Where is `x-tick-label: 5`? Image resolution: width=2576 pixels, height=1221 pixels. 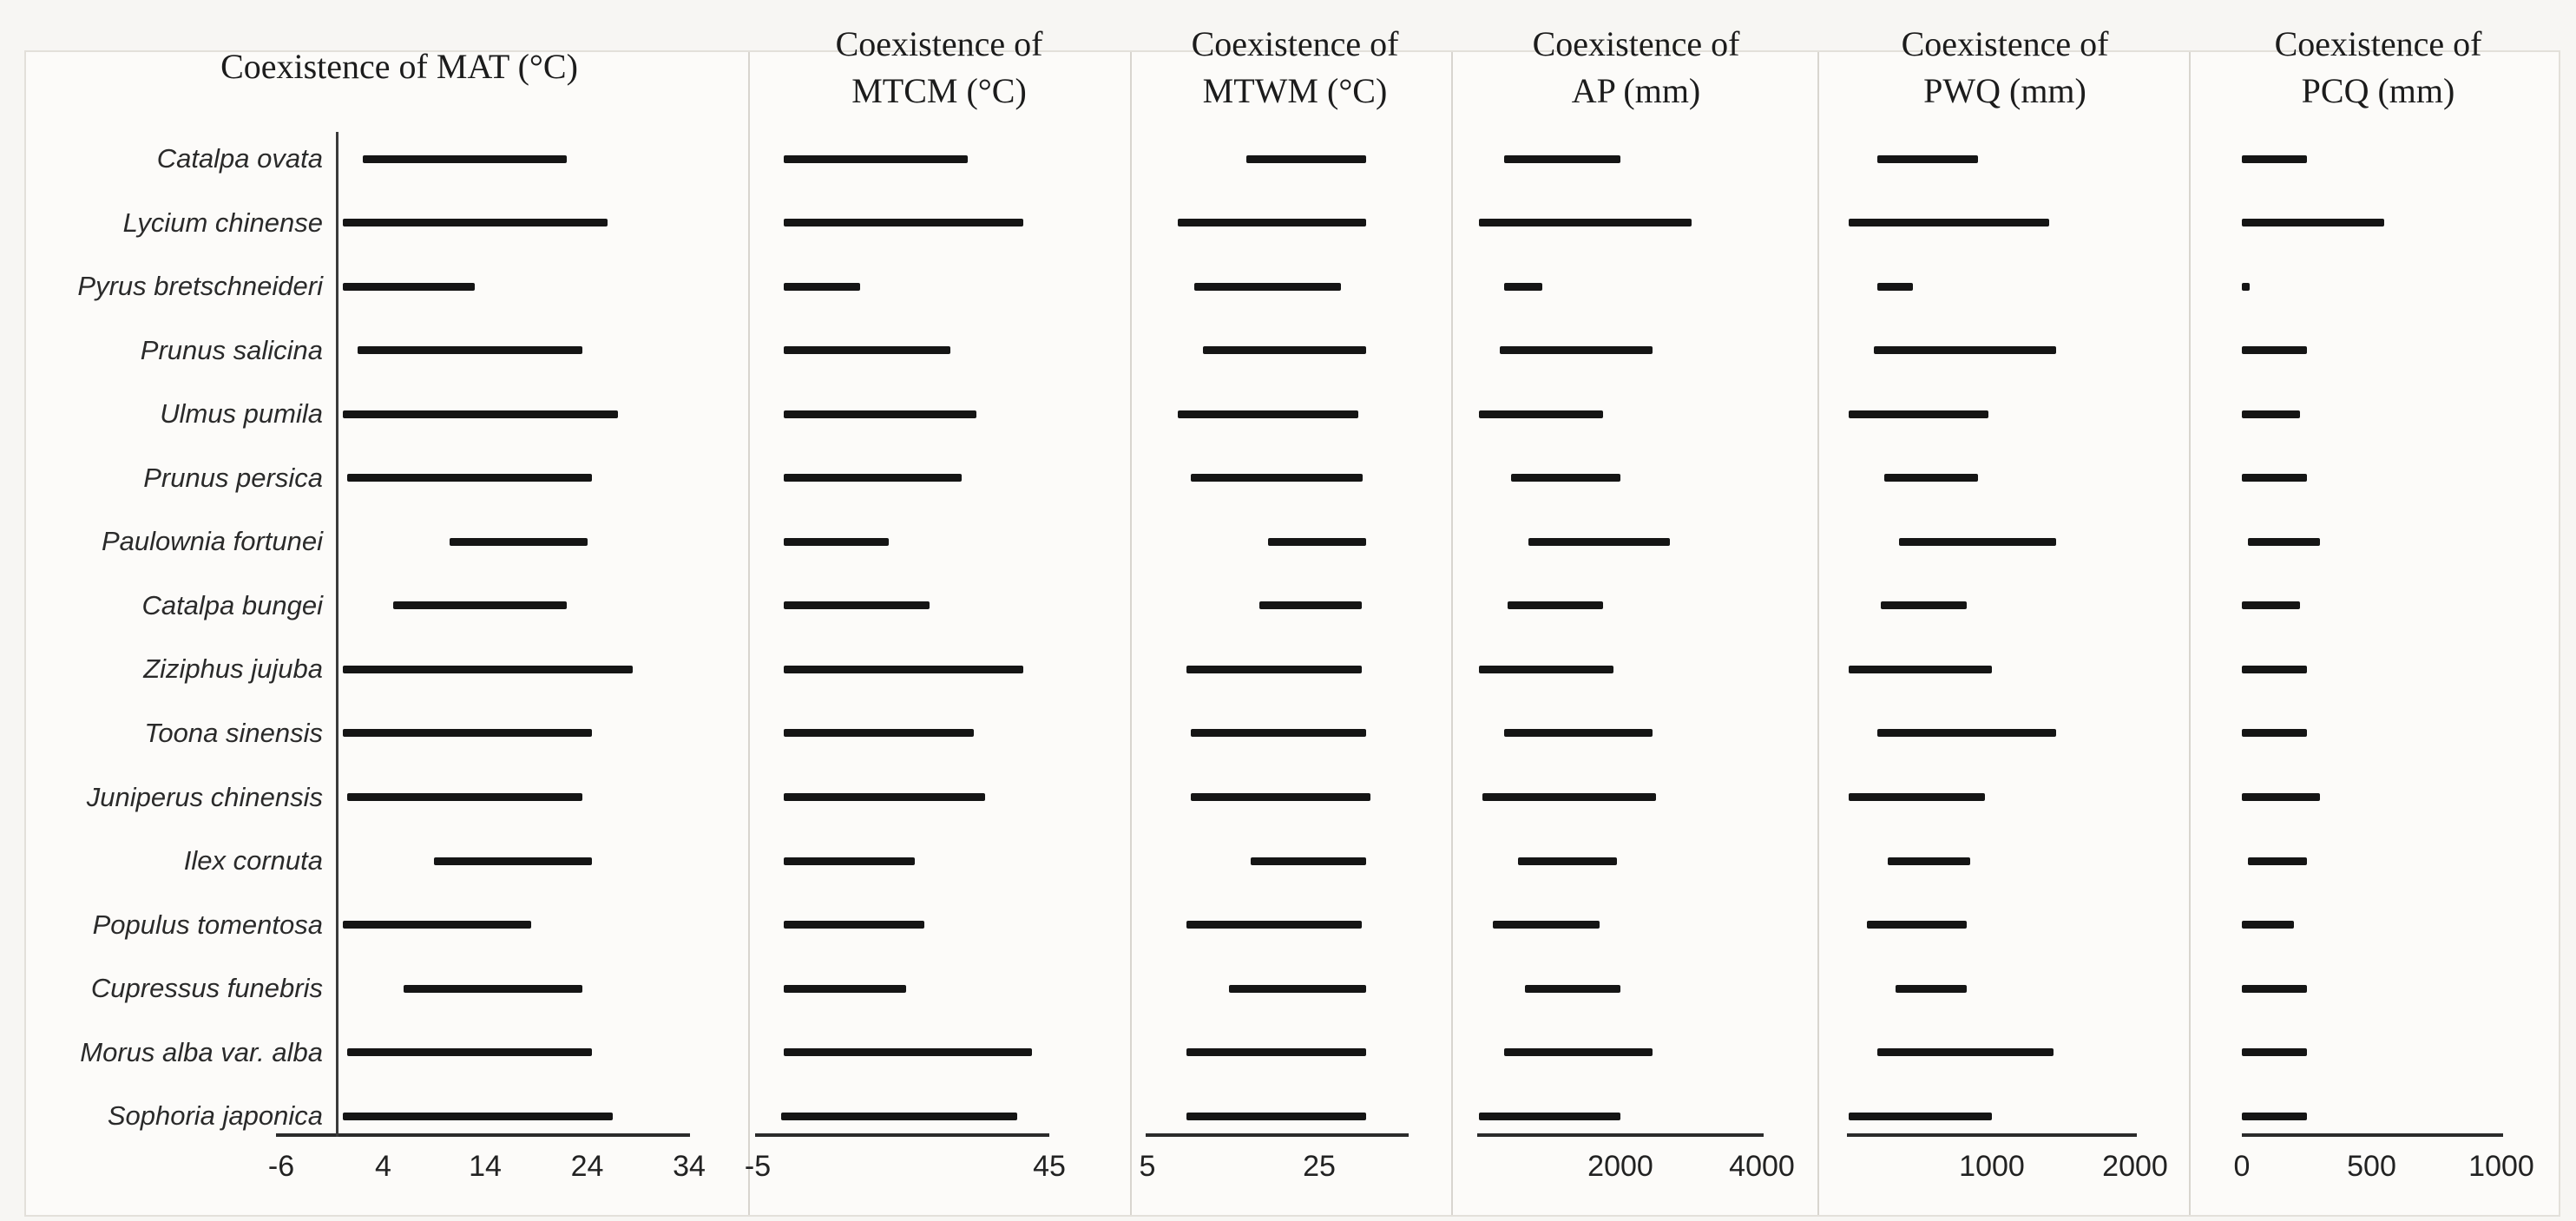 x-tick-label: 5 is located at coordinates (1147, 1167).